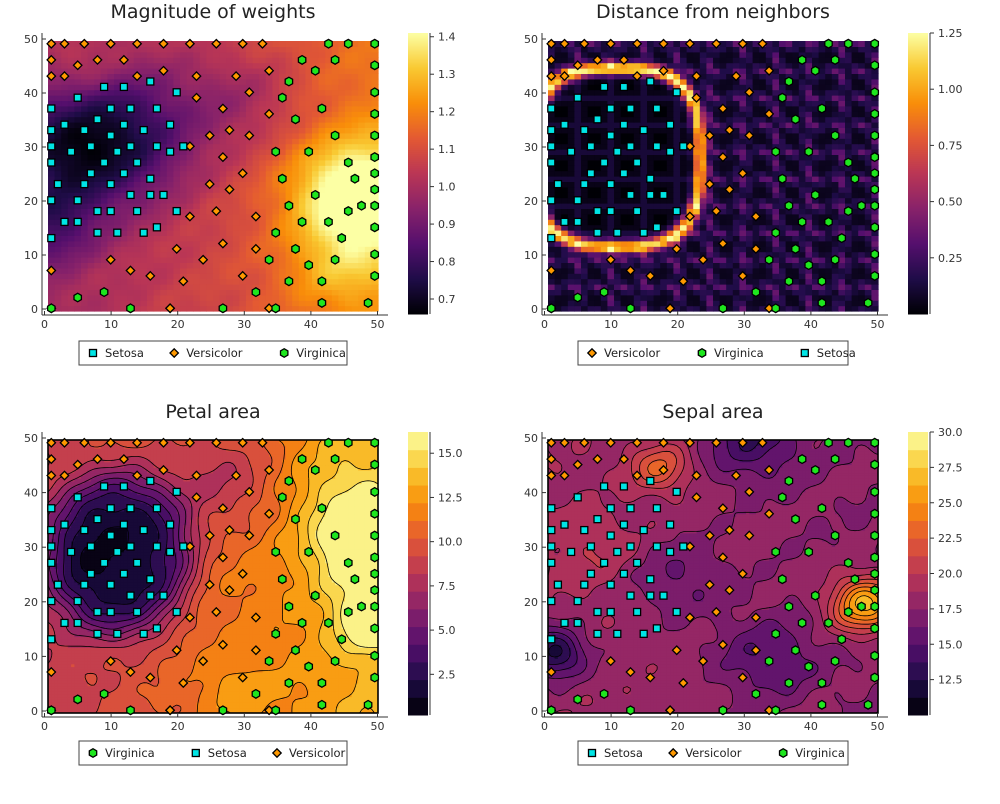  What do you see at coordinates (178, 324) in the screenshot?
I see `x-tick-label: 20` at bounding box center [178, 324].